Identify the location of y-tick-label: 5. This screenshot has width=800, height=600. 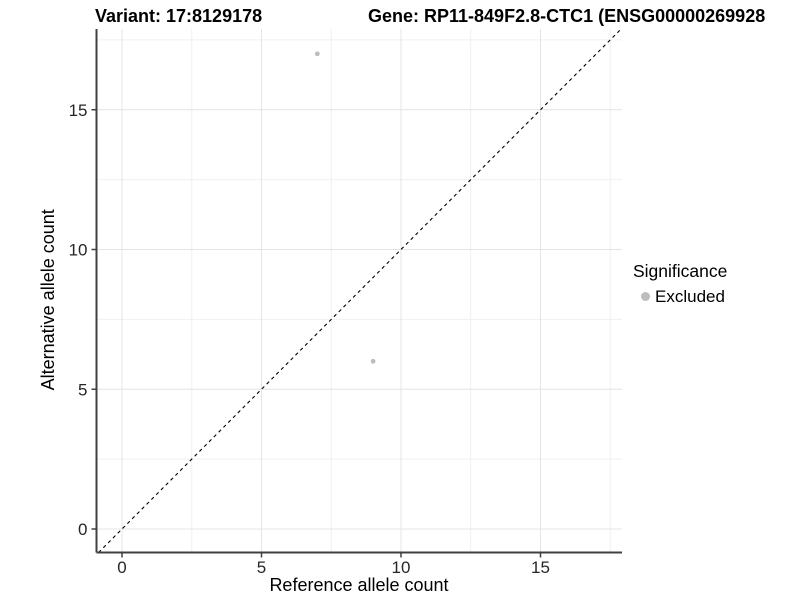
(82, 389).